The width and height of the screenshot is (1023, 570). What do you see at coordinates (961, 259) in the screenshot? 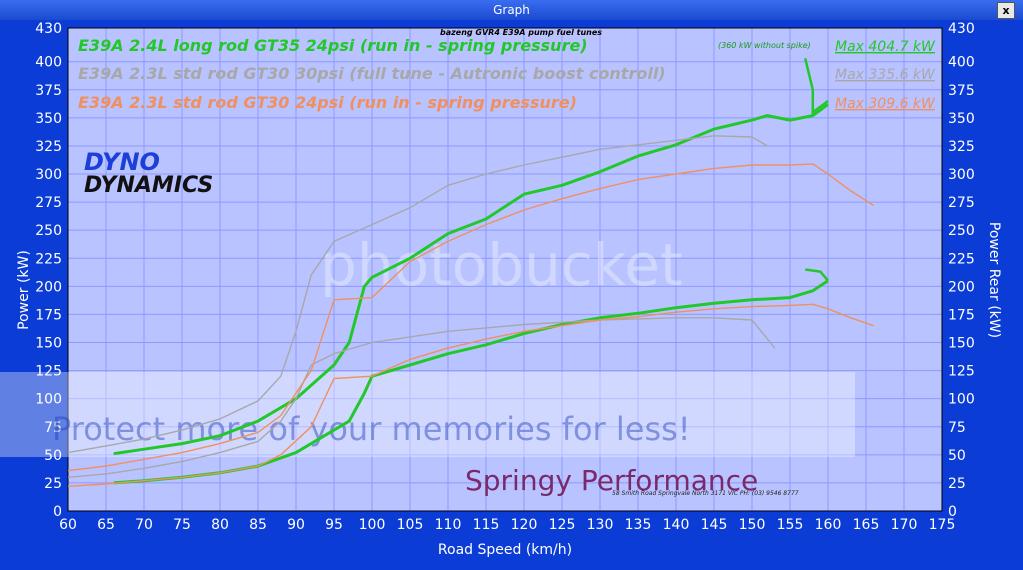
I see `y2-tick-label: 225` at bounding box center [961, 259].